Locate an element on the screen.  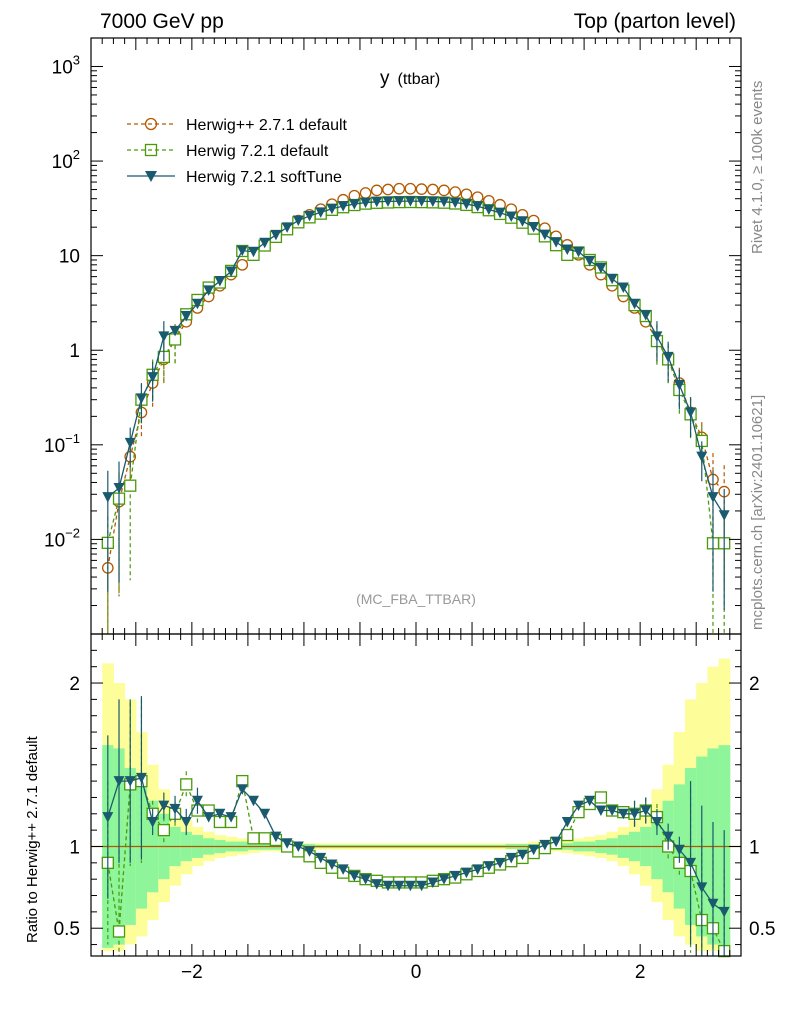
legend-label-herwigpp: Herwig++ 2.7.1 default is located at coordinates (267, 125).